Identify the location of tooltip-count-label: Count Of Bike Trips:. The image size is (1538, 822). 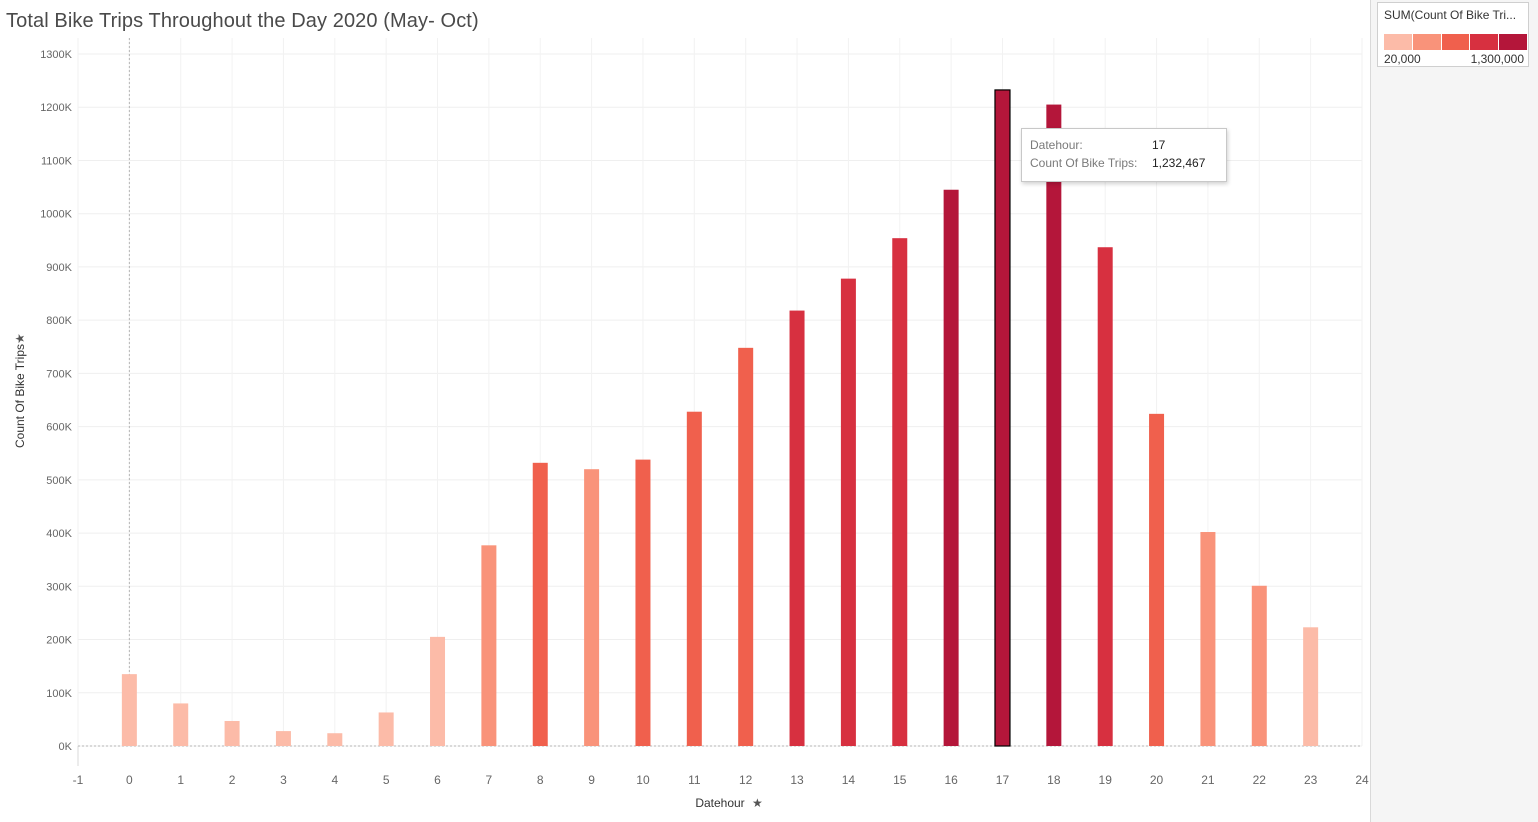
(1084, 163).